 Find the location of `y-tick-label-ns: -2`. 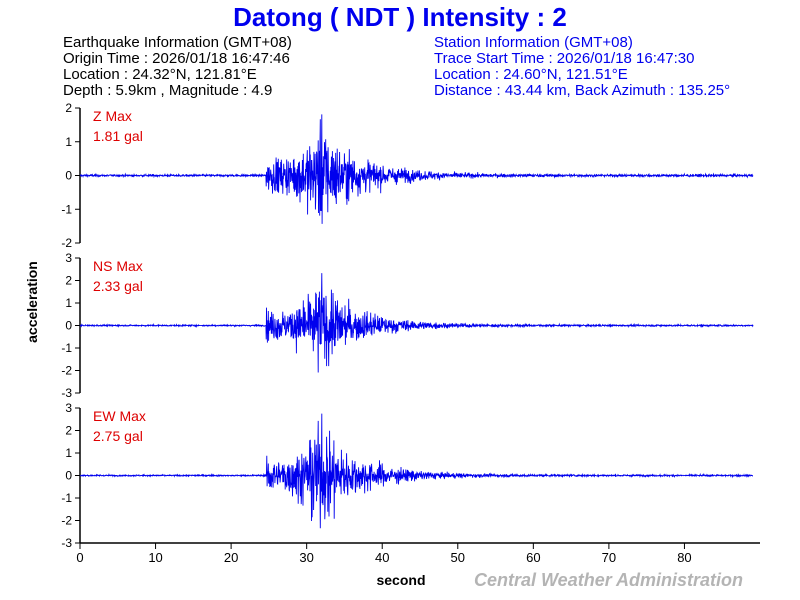

y-tick-label-ns: -2 is located at coordinates (66, 371).